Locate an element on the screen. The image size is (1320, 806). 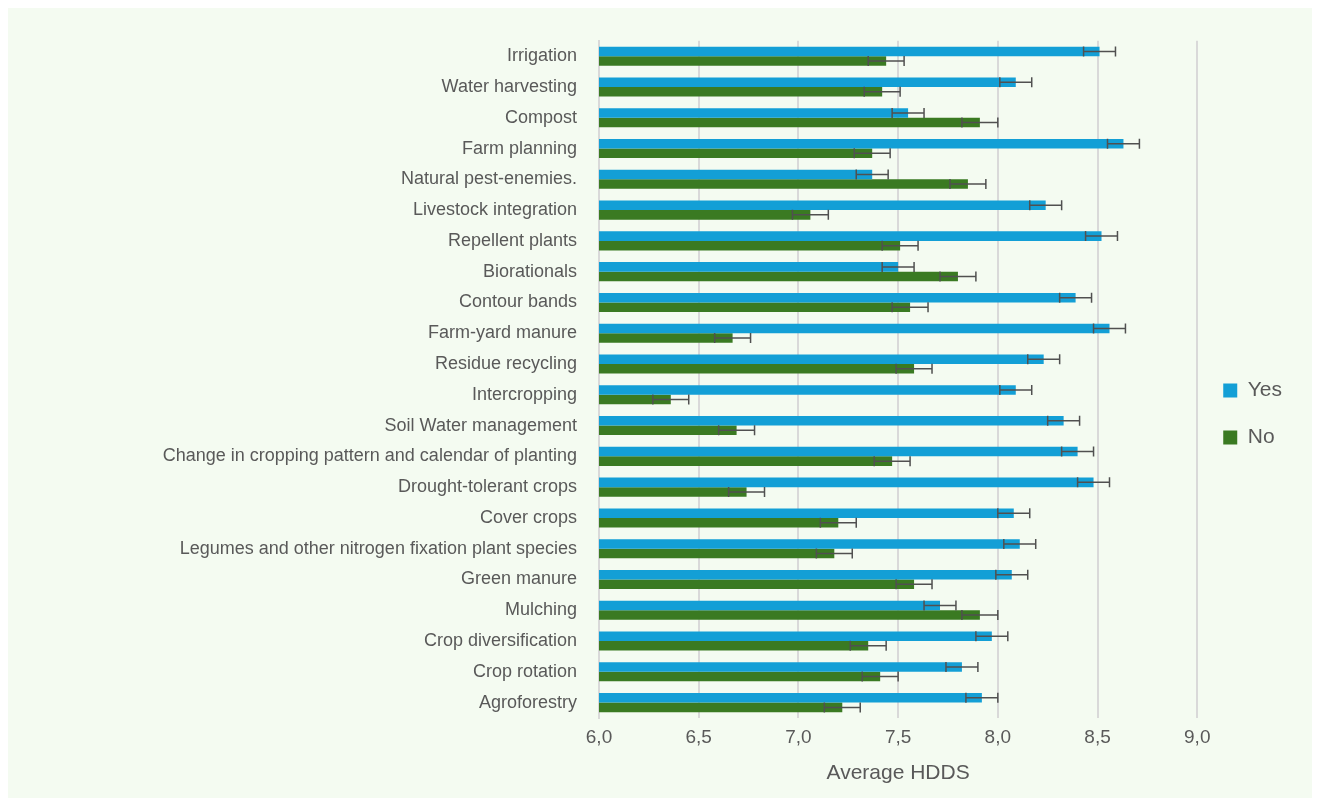
y-tick-label: Agroforestry is located at coordinates (527, 701).